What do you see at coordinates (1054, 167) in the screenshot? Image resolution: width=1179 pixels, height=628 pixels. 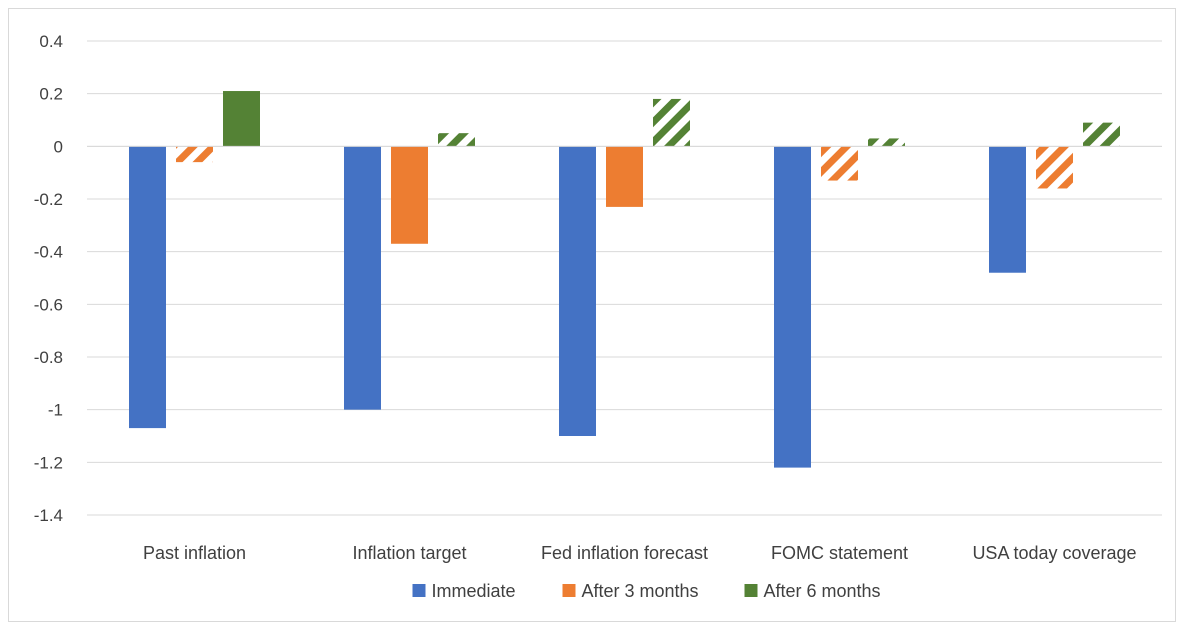 I see `bar-usa-today-coverage-after-3-months` at bounding box center [1054, 167].